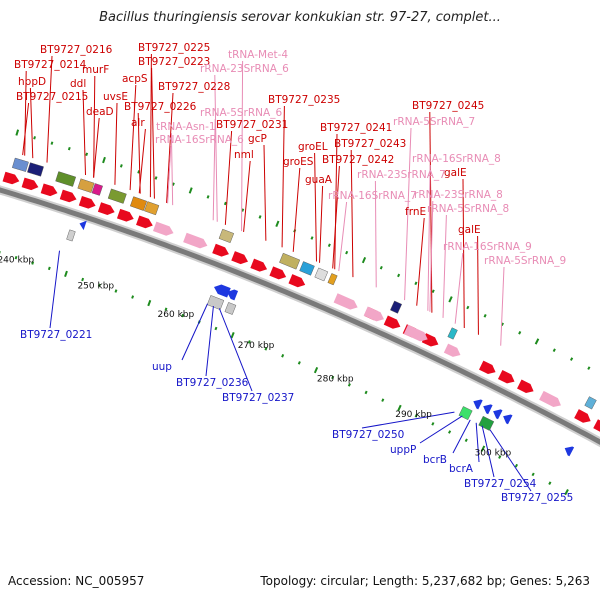 Image resolution: width=600 pixels, height=600 pixels. What do you see at coordinates (257, 139) in the screenshot?
I see `gene-label-top-20: gcP` at bounding box center [257, 139].